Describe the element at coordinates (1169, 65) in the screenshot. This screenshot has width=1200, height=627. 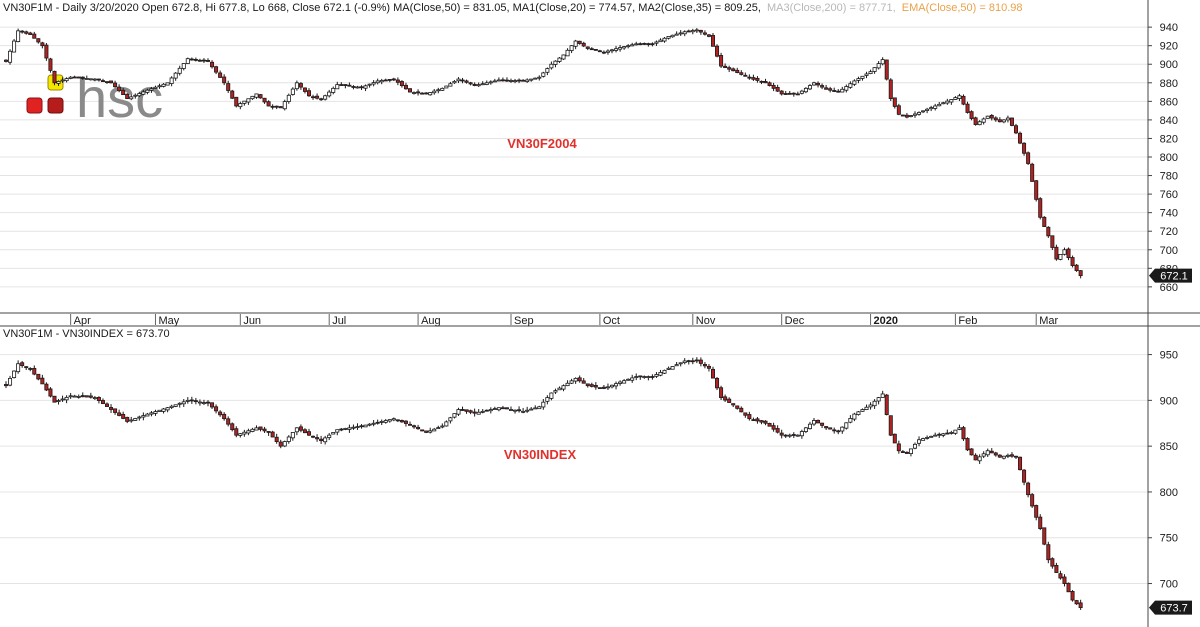
I see `top-y-tick-label: 900` at that location.